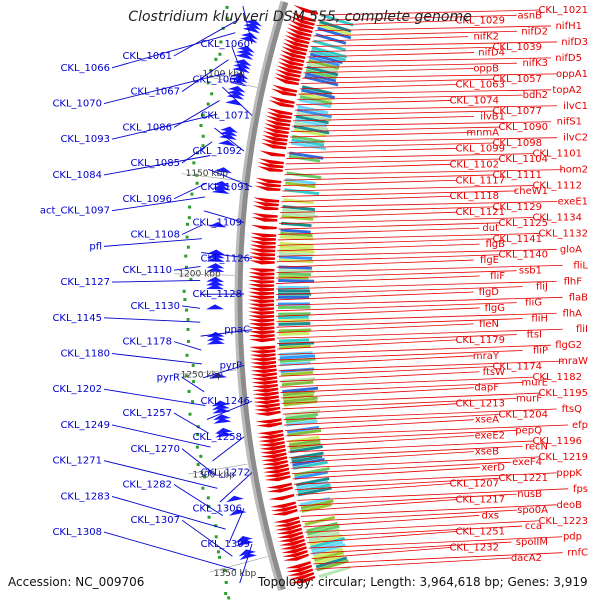 The width and height of the screenshot is (600, 604). Describe the element at coordinates (480, 499) in the screenshot. I see `right-gene-label: CKL_1217` at that location.